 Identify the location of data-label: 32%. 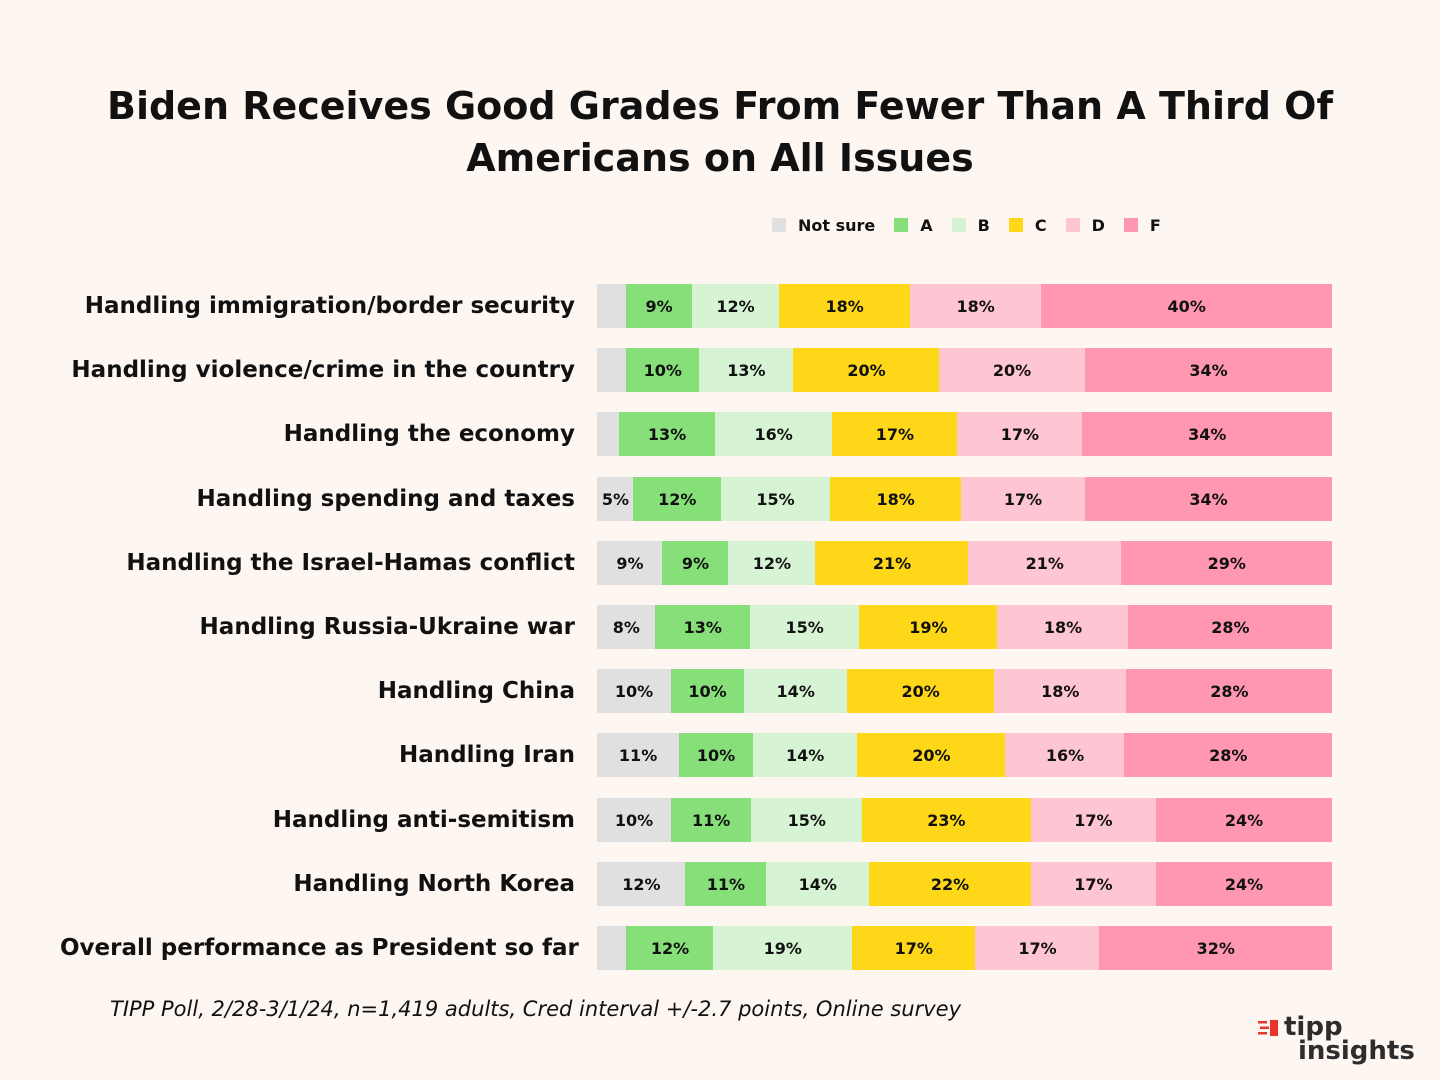
(1215, 948).